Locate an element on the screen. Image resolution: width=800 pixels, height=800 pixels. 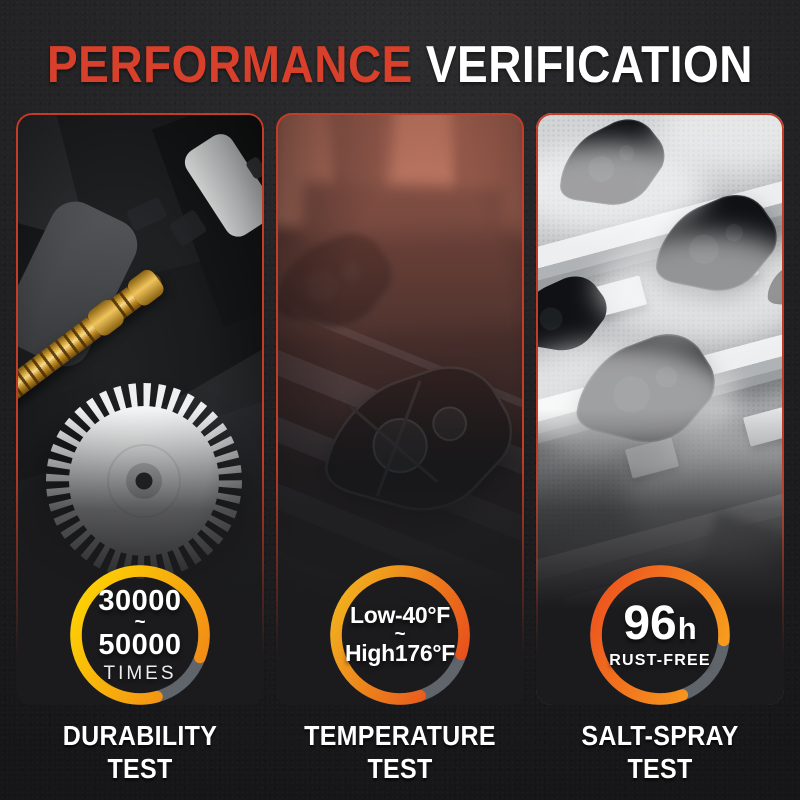
salt-spray-badge-text: 96 h RUST-FREE is located at coordinates (660, 635).